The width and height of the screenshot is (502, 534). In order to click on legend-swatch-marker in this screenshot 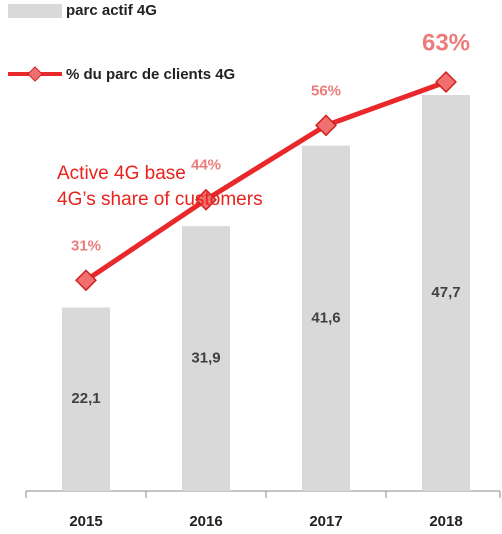, I will do `click(35, 74)`.